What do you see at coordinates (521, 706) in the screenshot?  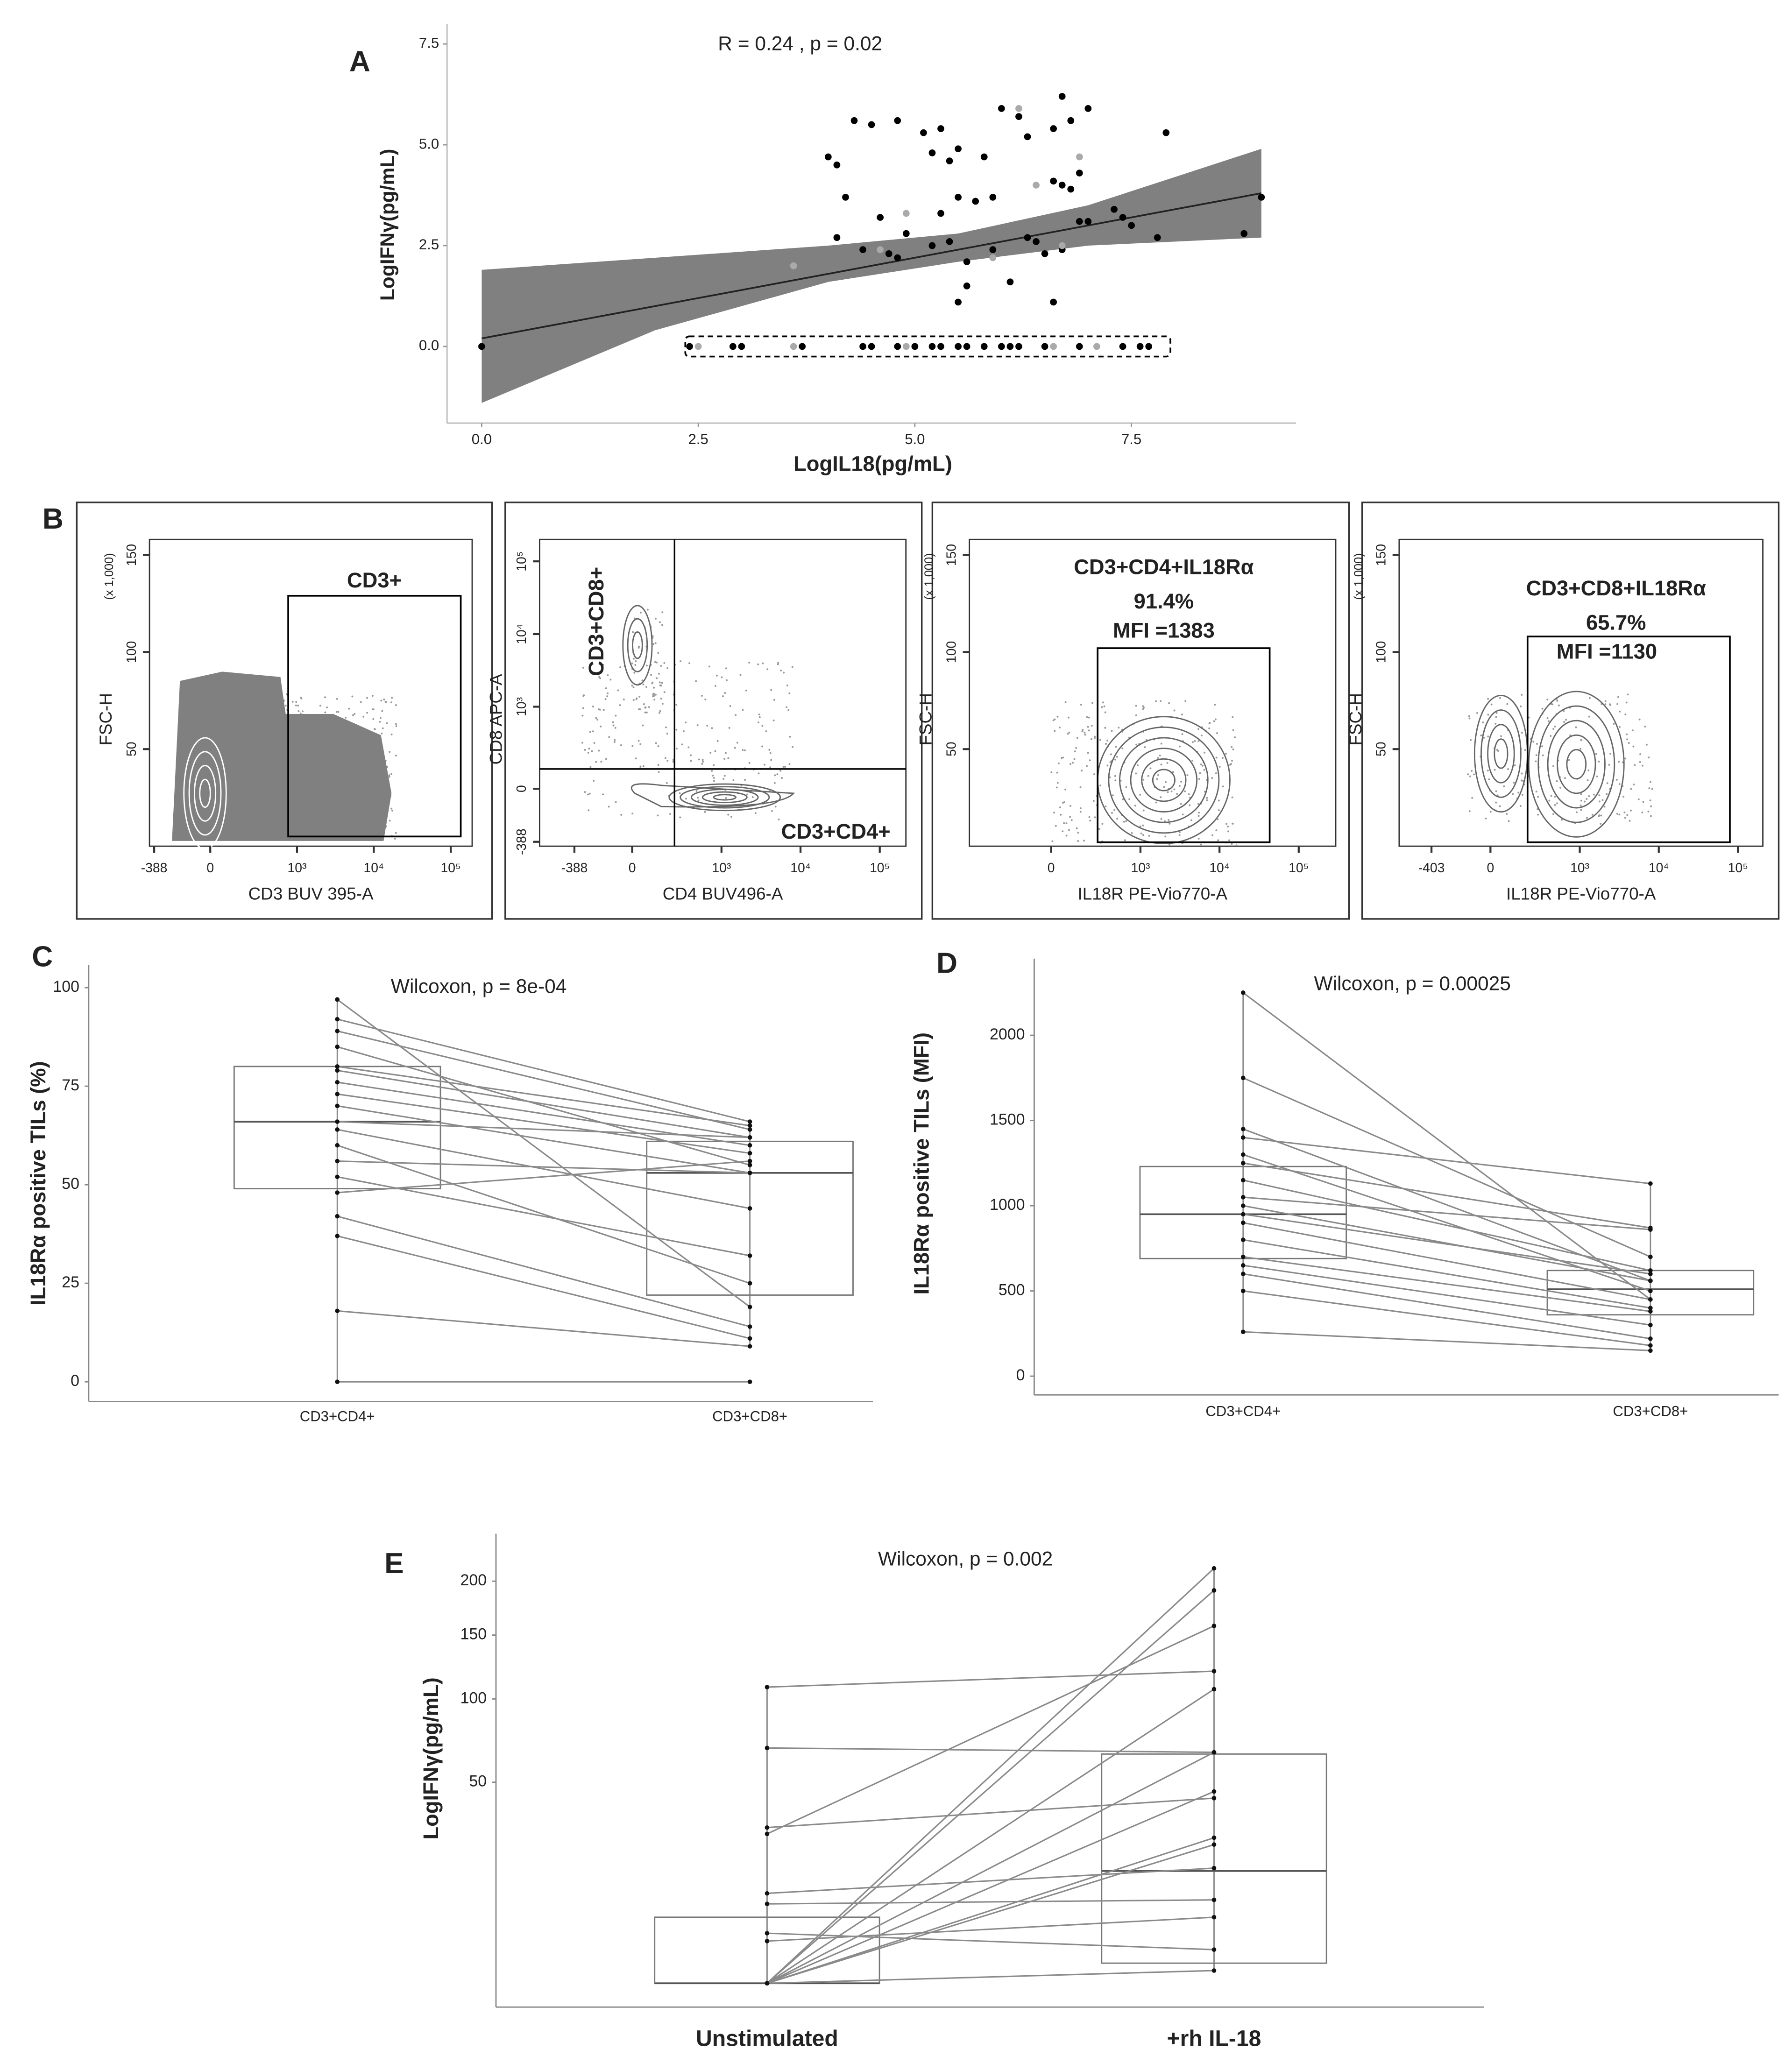 I see `y-tick-label: 10³` at bounding box center [521, 706].